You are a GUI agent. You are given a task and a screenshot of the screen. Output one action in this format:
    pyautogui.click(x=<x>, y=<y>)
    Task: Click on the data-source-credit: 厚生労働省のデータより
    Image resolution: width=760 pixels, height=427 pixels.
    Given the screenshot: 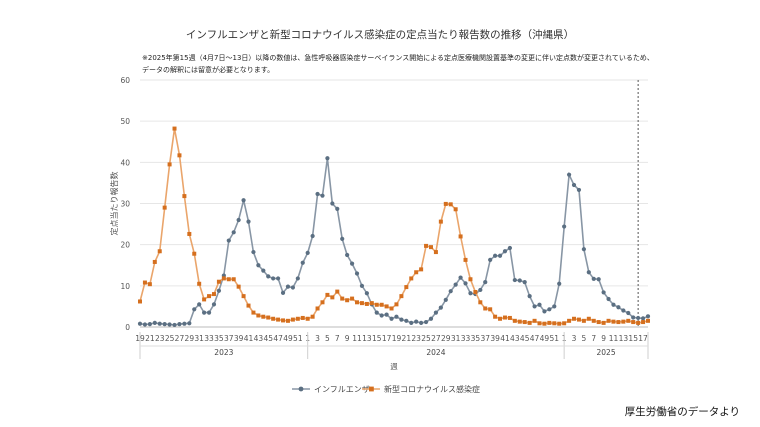 What is the action you would take?
    pyautogui.click(x=682, y=412)
    